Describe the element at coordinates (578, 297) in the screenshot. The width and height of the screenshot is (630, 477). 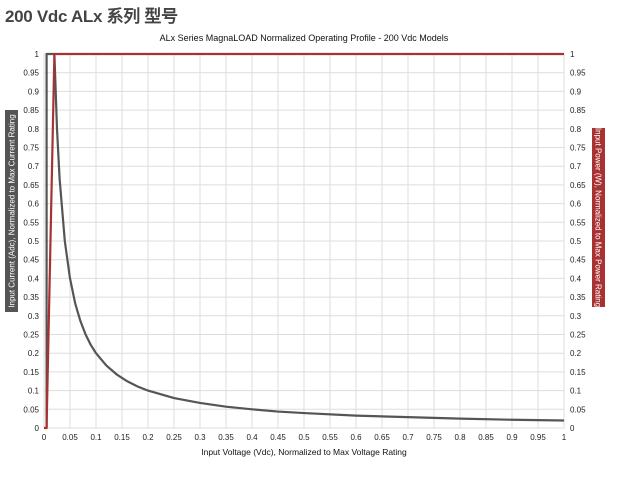
I see `y-tick-right: 0.35` at that location.